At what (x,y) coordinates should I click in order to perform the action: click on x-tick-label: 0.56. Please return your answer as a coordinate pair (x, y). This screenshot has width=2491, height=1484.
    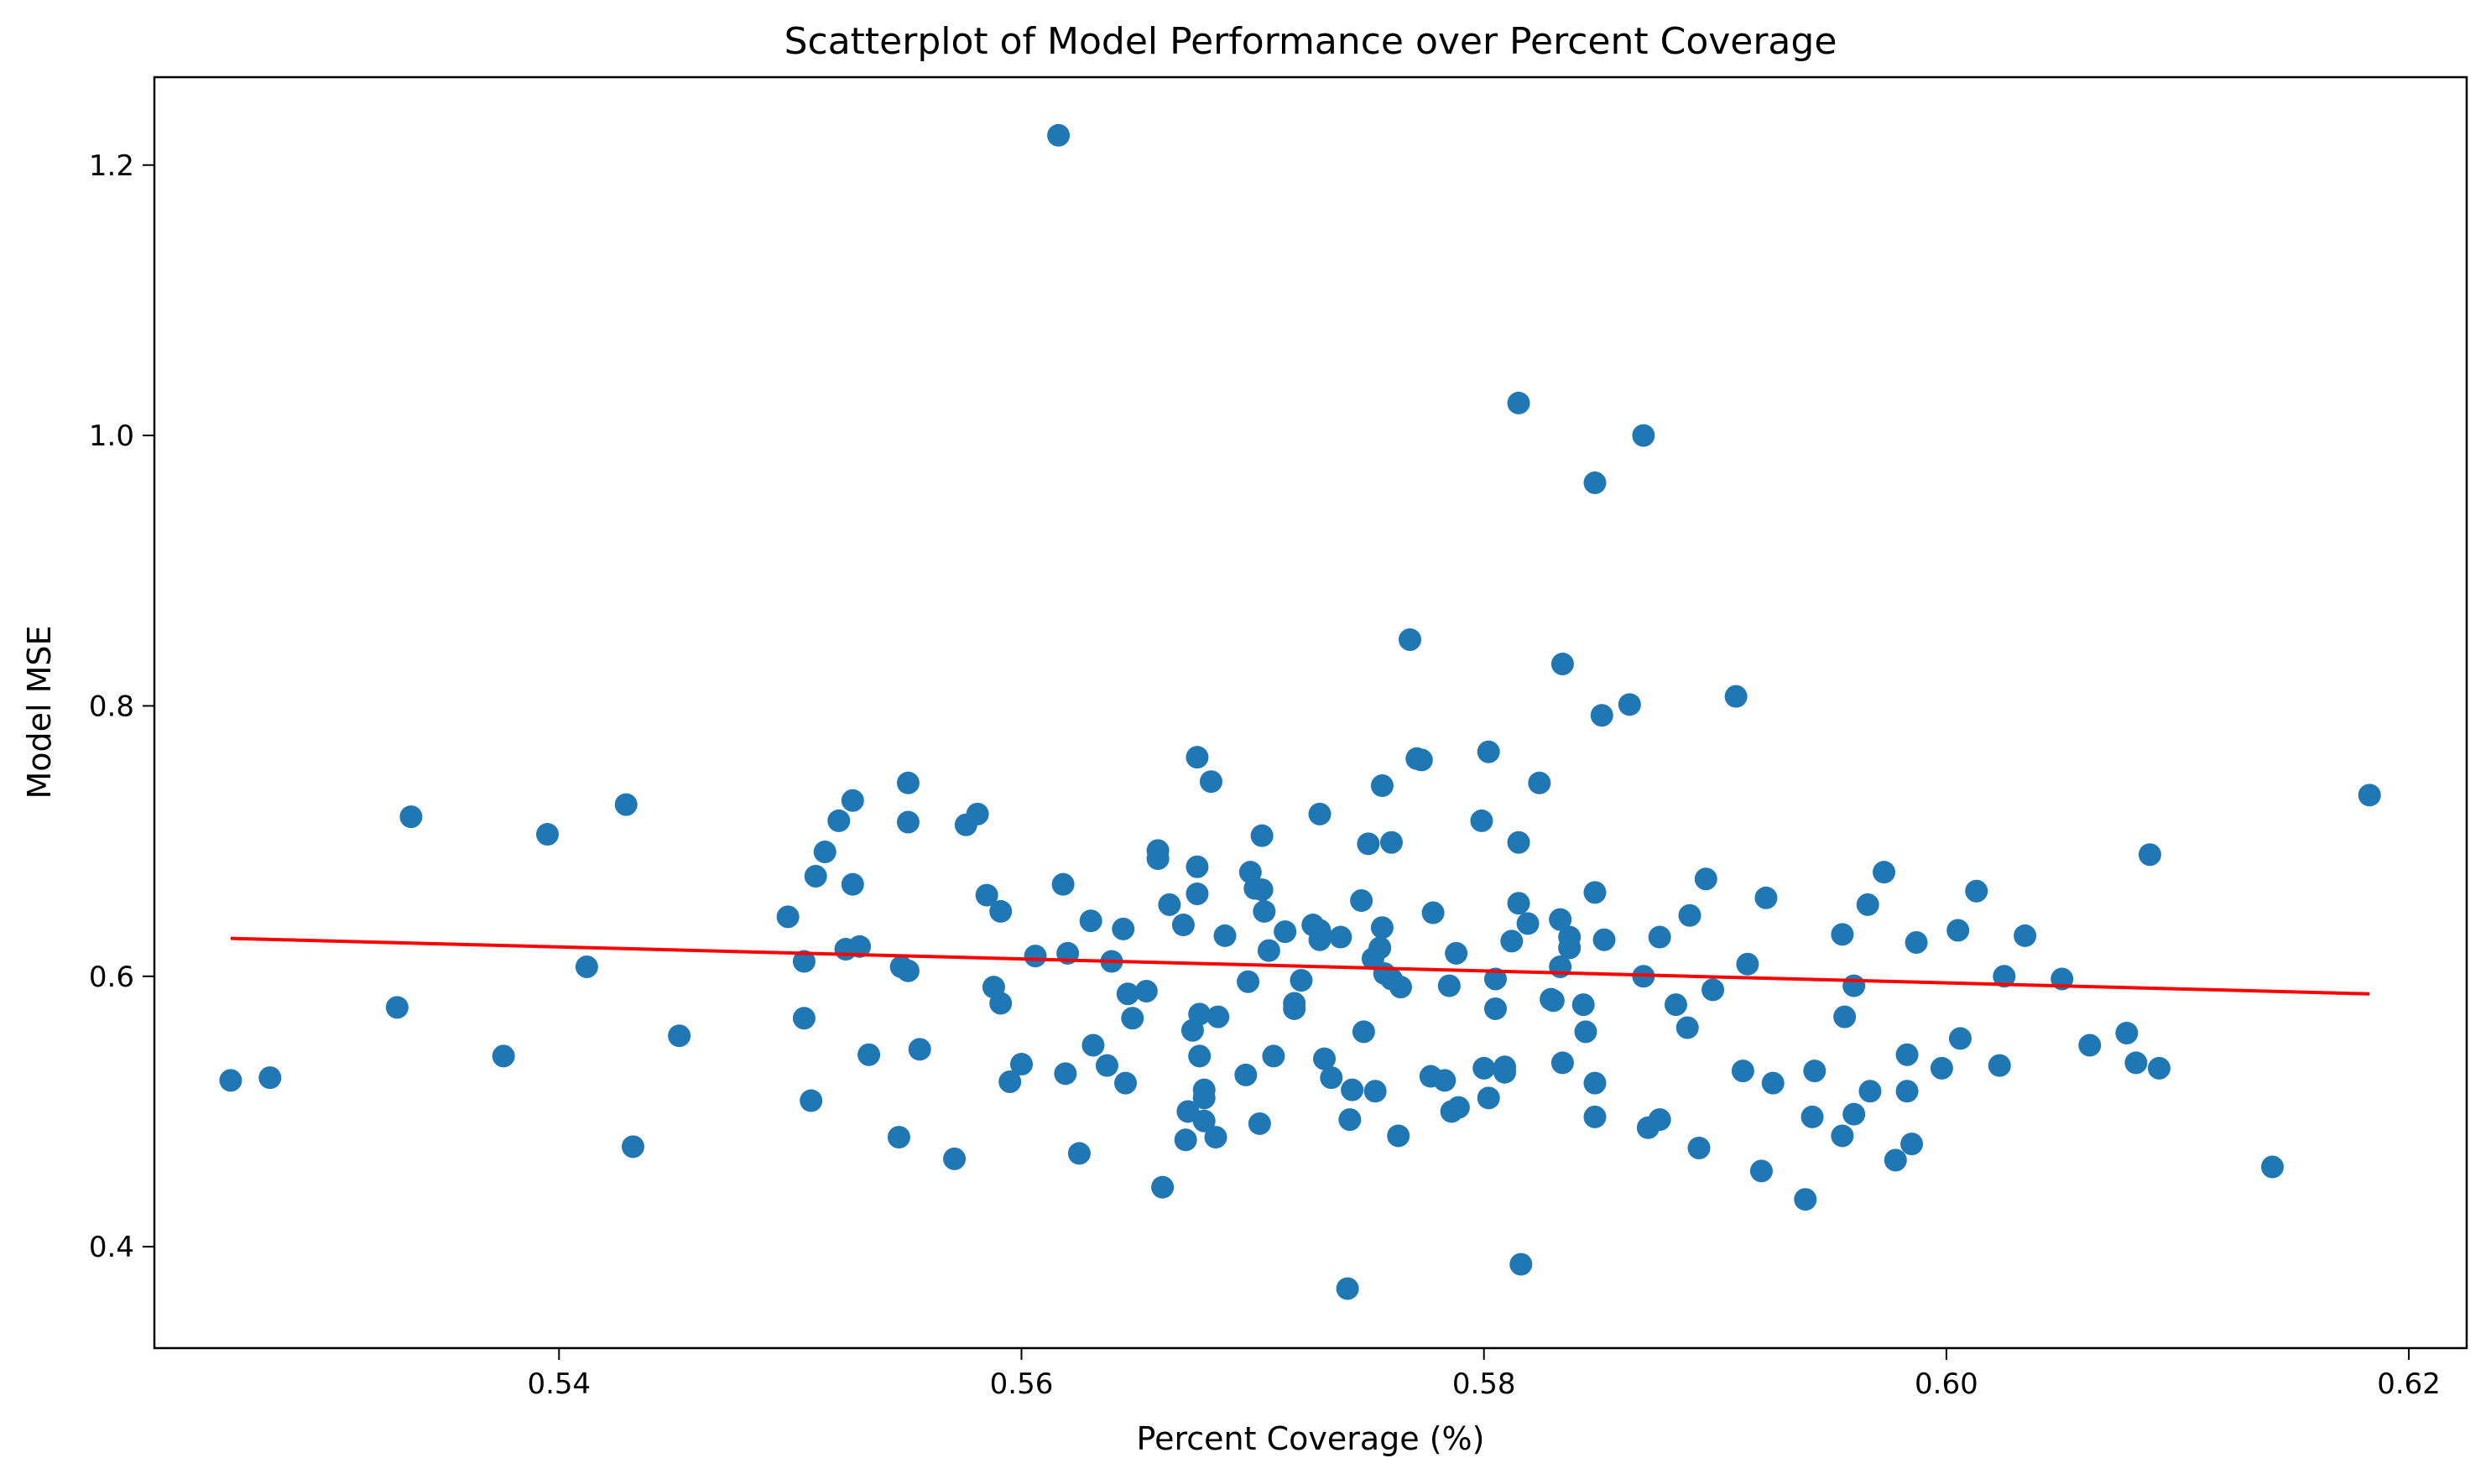
    Looking at the image, I should click on (1022, 1384).